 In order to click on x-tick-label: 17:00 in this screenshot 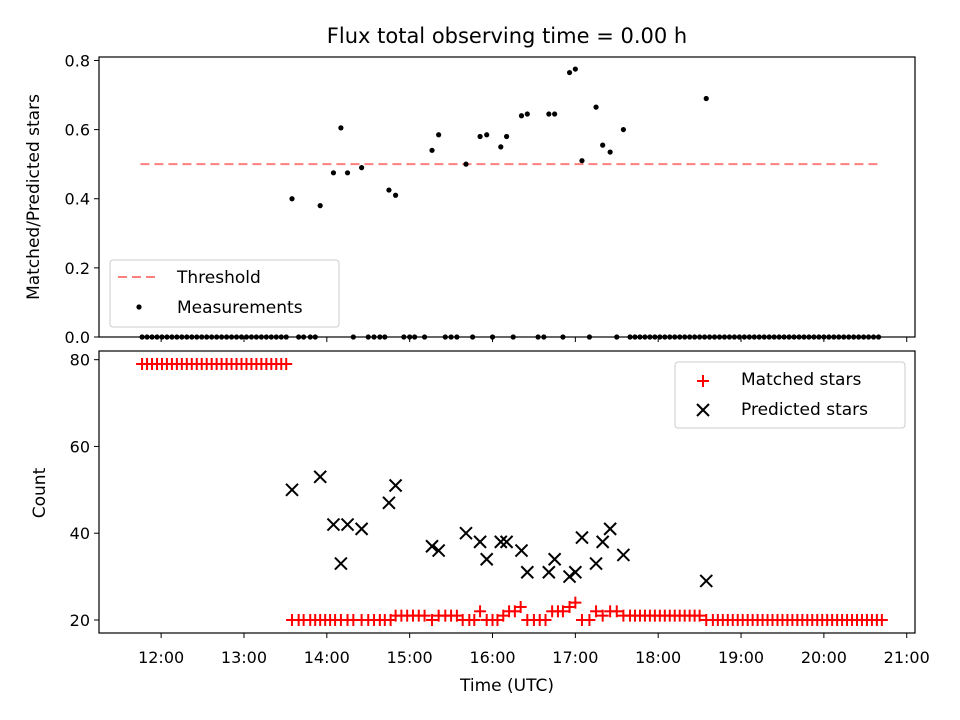, I will do `click(575, 657)`.